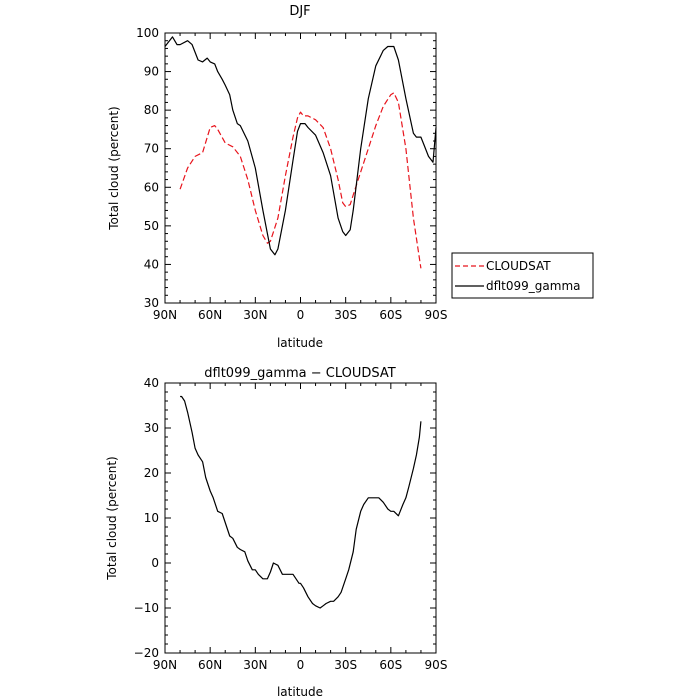  Describe the element at coordinates (155, 563) in the screenshot. I see `y-tick-label: 0` at that location.